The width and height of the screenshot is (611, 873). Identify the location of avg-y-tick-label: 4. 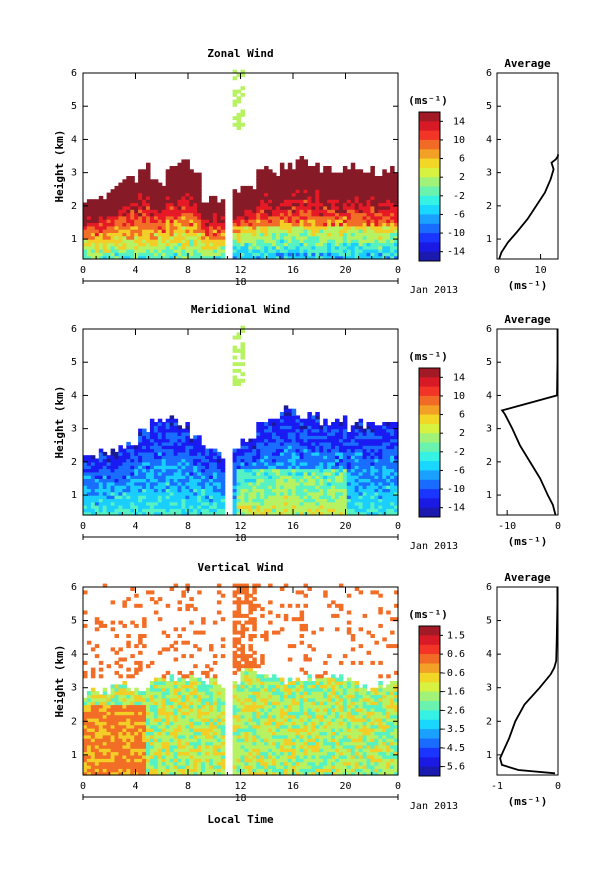
(489, 395).